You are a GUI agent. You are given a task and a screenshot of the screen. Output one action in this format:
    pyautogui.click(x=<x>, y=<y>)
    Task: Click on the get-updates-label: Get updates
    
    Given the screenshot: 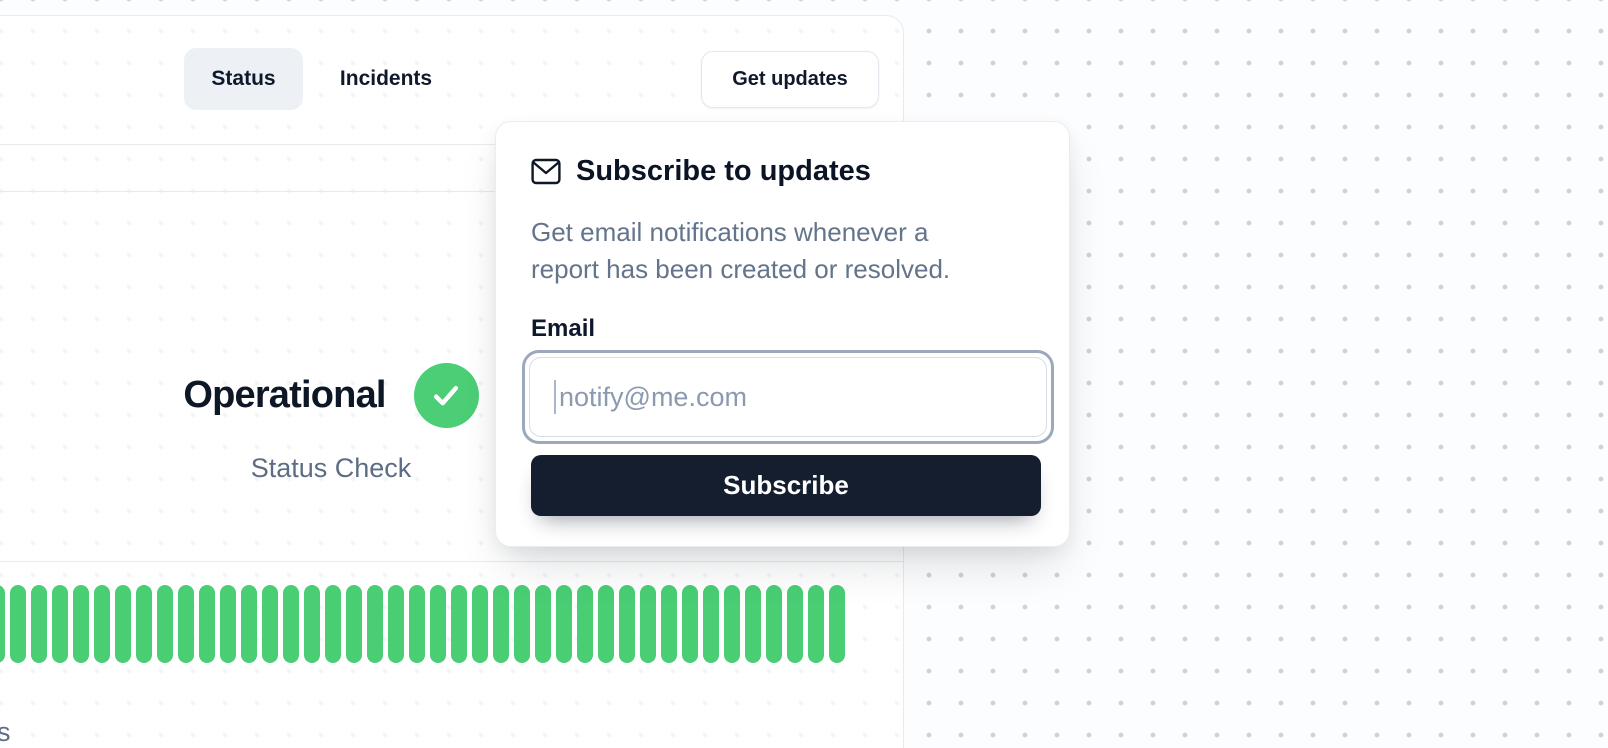 What is the action you would take?
    pyautogui.click(x=790, y=79)
    